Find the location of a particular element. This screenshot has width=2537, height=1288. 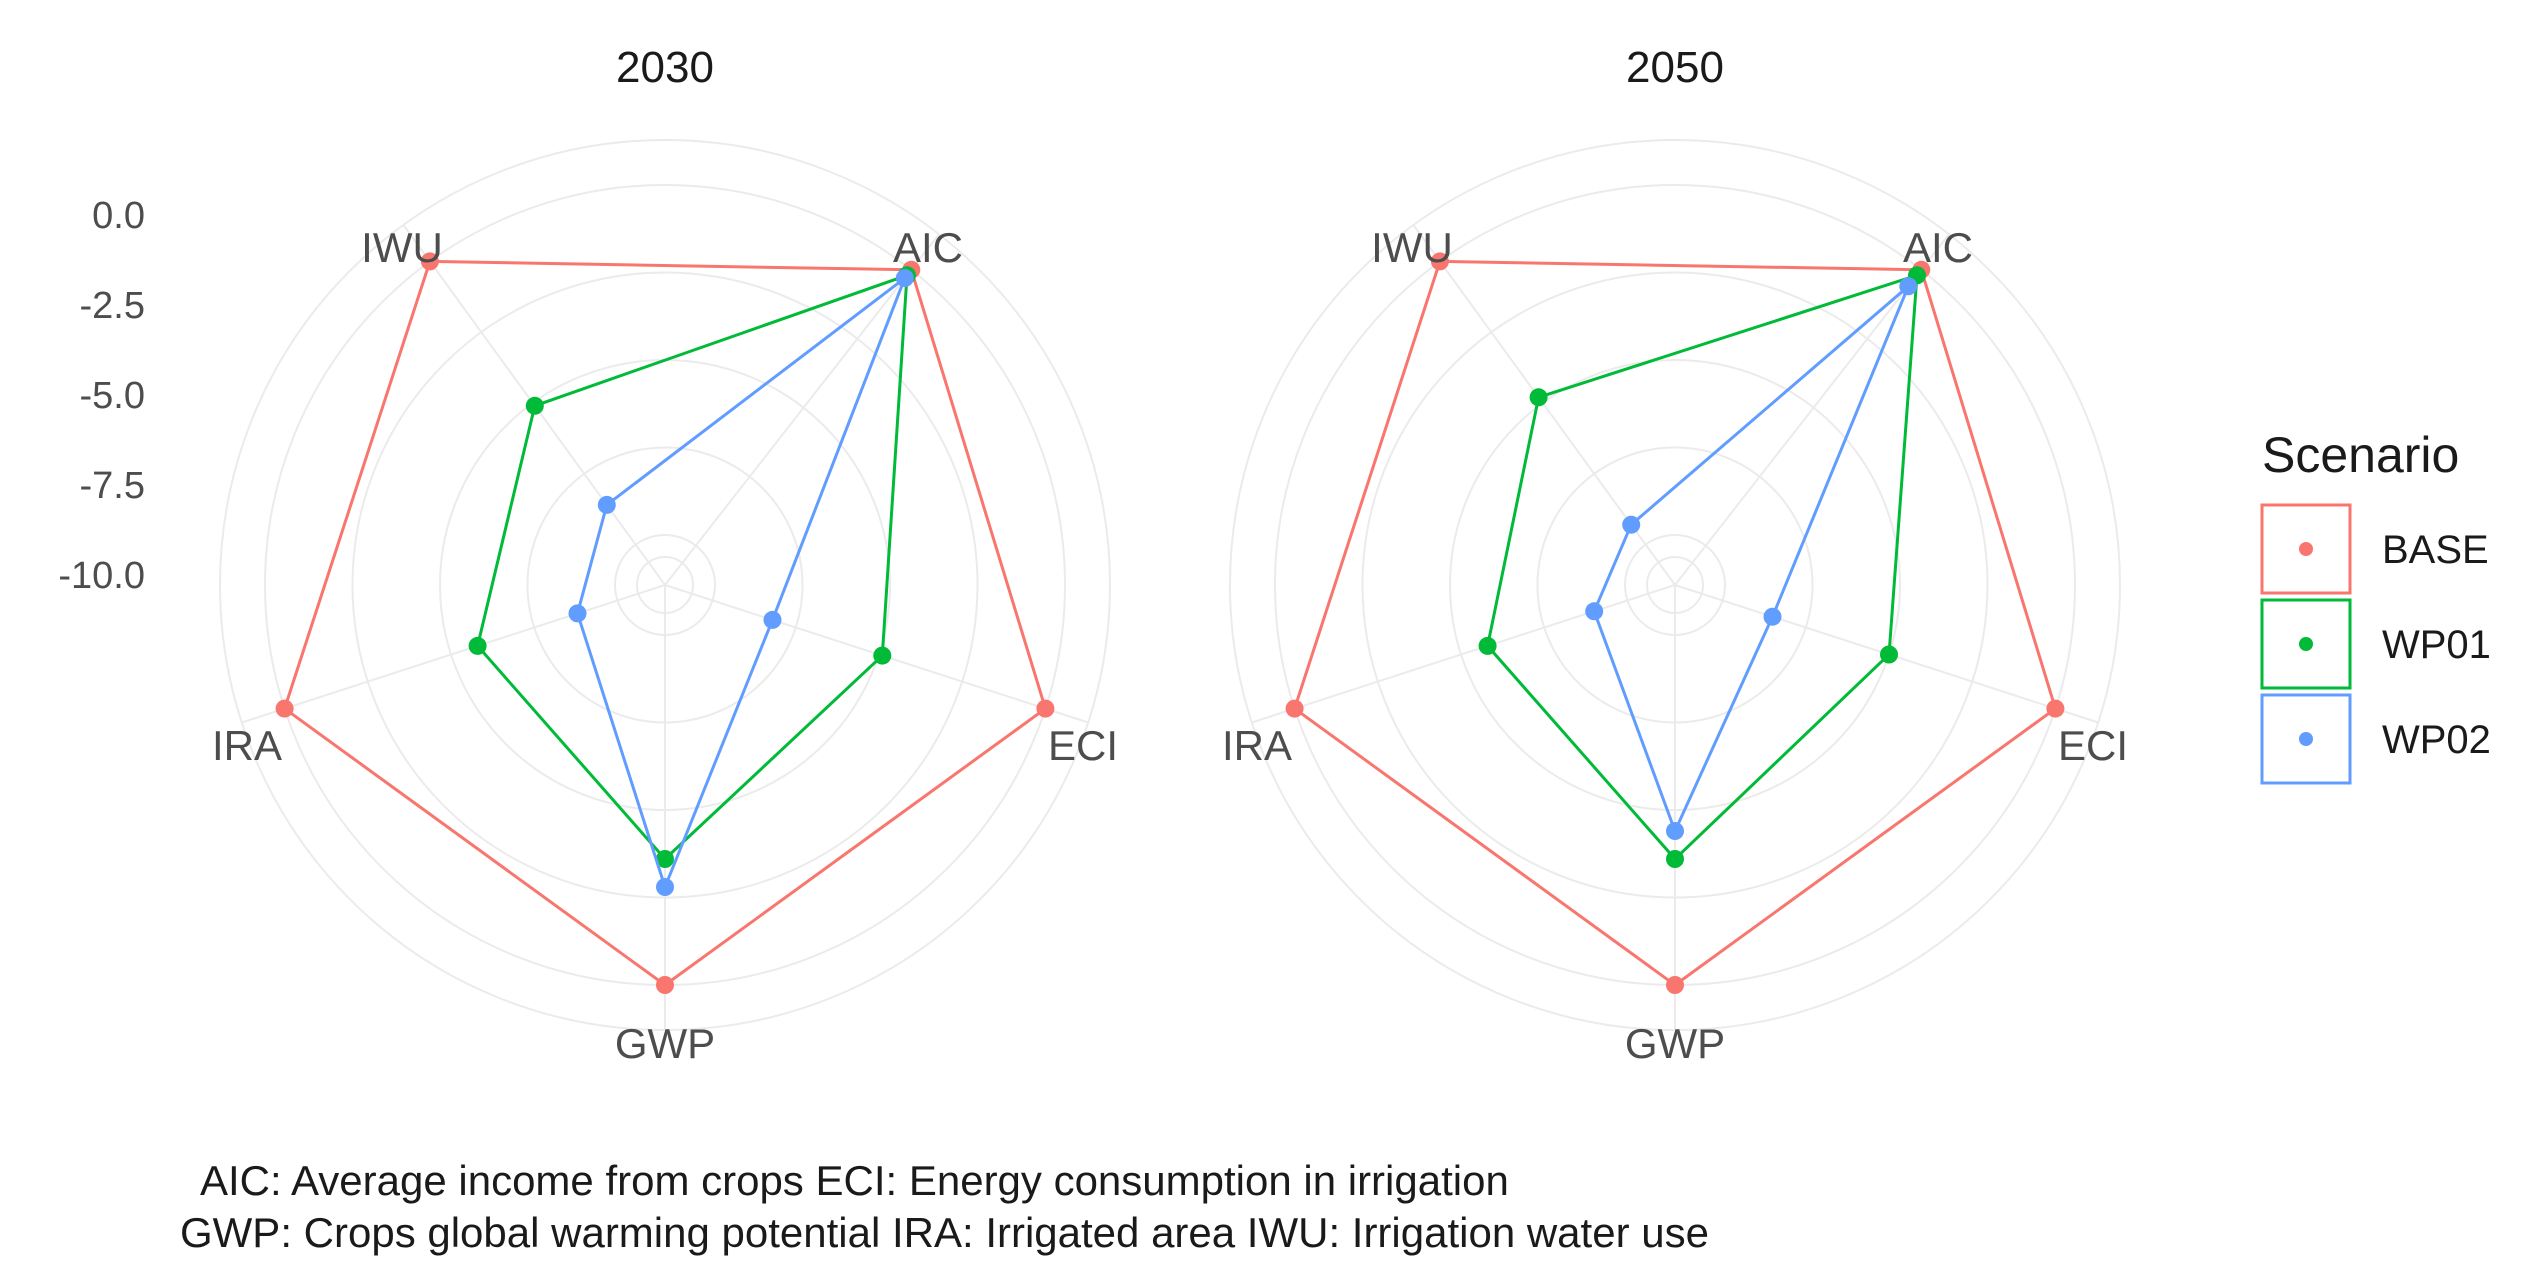

panel-title: 2030 is located at coordinates (665, 67).